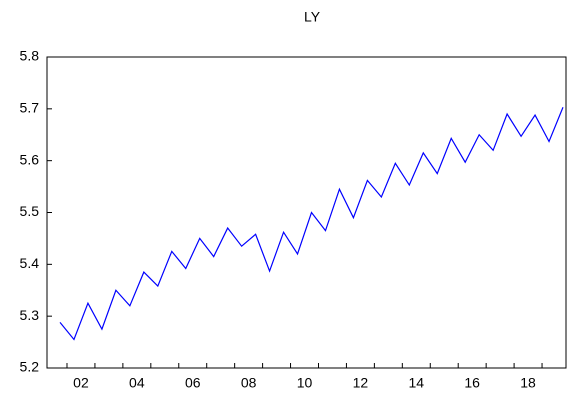 This screenshot has height=401, width=568. I want to click on x-tick-label: 16, so click(472, 383).